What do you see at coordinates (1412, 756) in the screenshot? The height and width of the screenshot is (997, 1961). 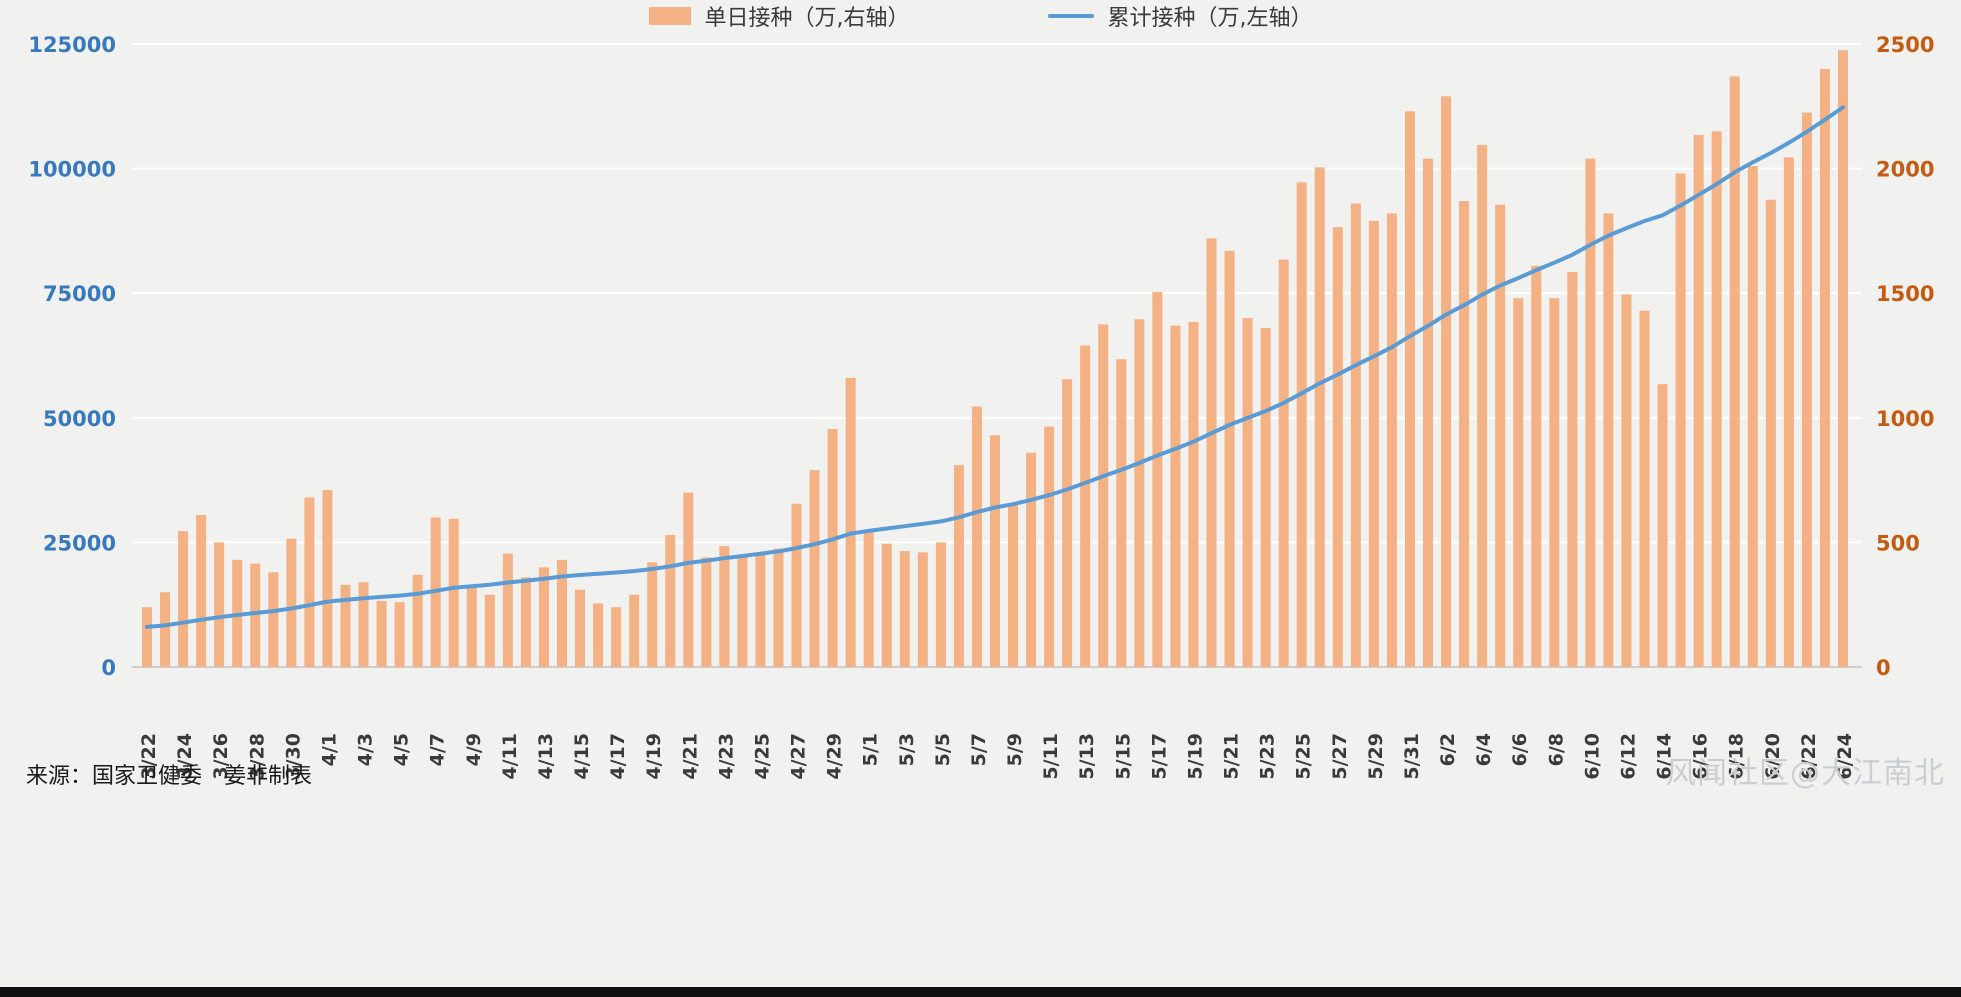 I see `x-axis-tick: 5/31` at bounding box center [1412, 756].